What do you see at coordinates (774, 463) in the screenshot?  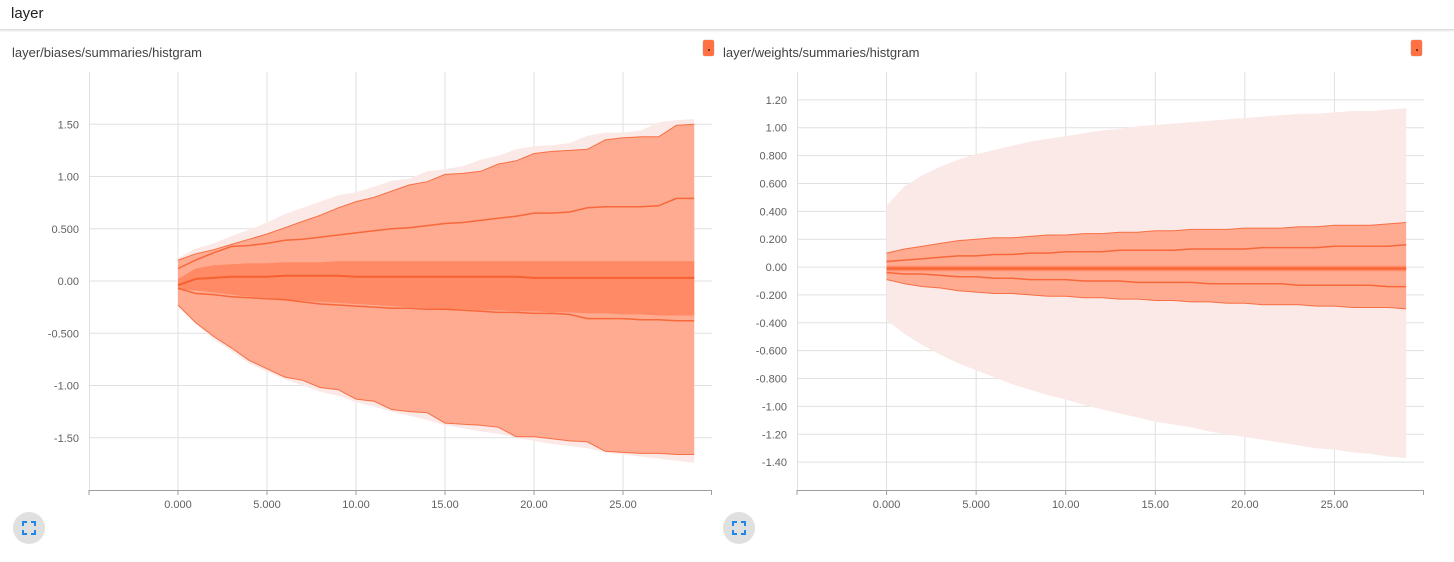 I see `y-tick-label: -1.40` at bounding box center [774, 463].